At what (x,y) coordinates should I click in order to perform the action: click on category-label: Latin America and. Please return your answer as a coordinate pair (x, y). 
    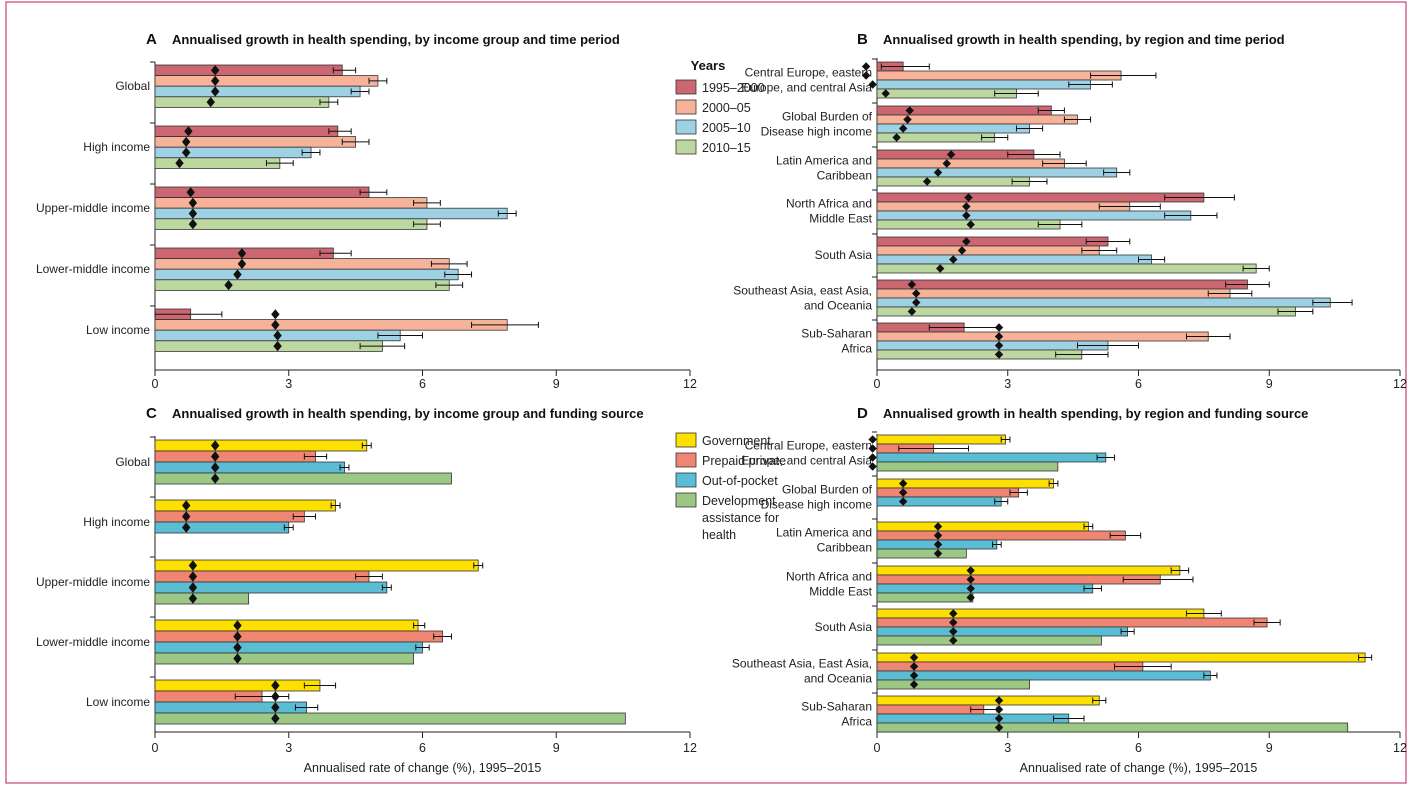
    Looking at the image, I should click on (824, 161).